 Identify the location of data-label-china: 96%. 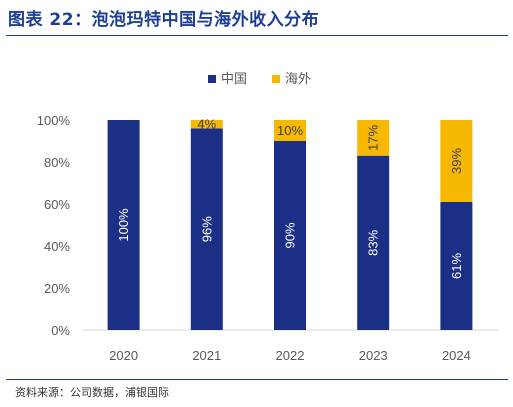
(206, 229).